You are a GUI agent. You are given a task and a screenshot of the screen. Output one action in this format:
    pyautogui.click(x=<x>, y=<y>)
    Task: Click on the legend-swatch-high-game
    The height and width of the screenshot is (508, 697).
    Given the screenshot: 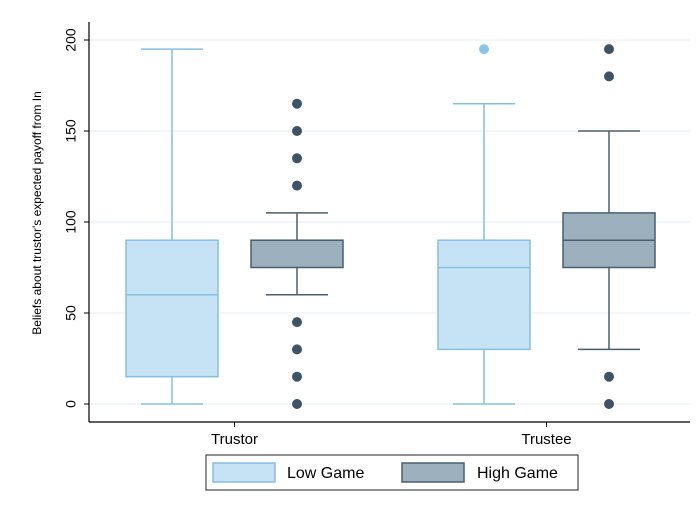 What is the action you would take?
    pyautogui.click(x=433, y=472)
    